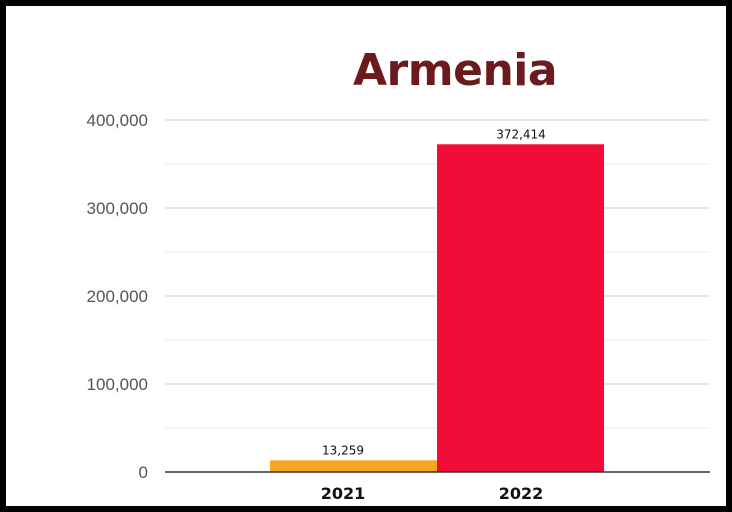  I want to click on y-tick-label: 200,000, so click(117, 296).